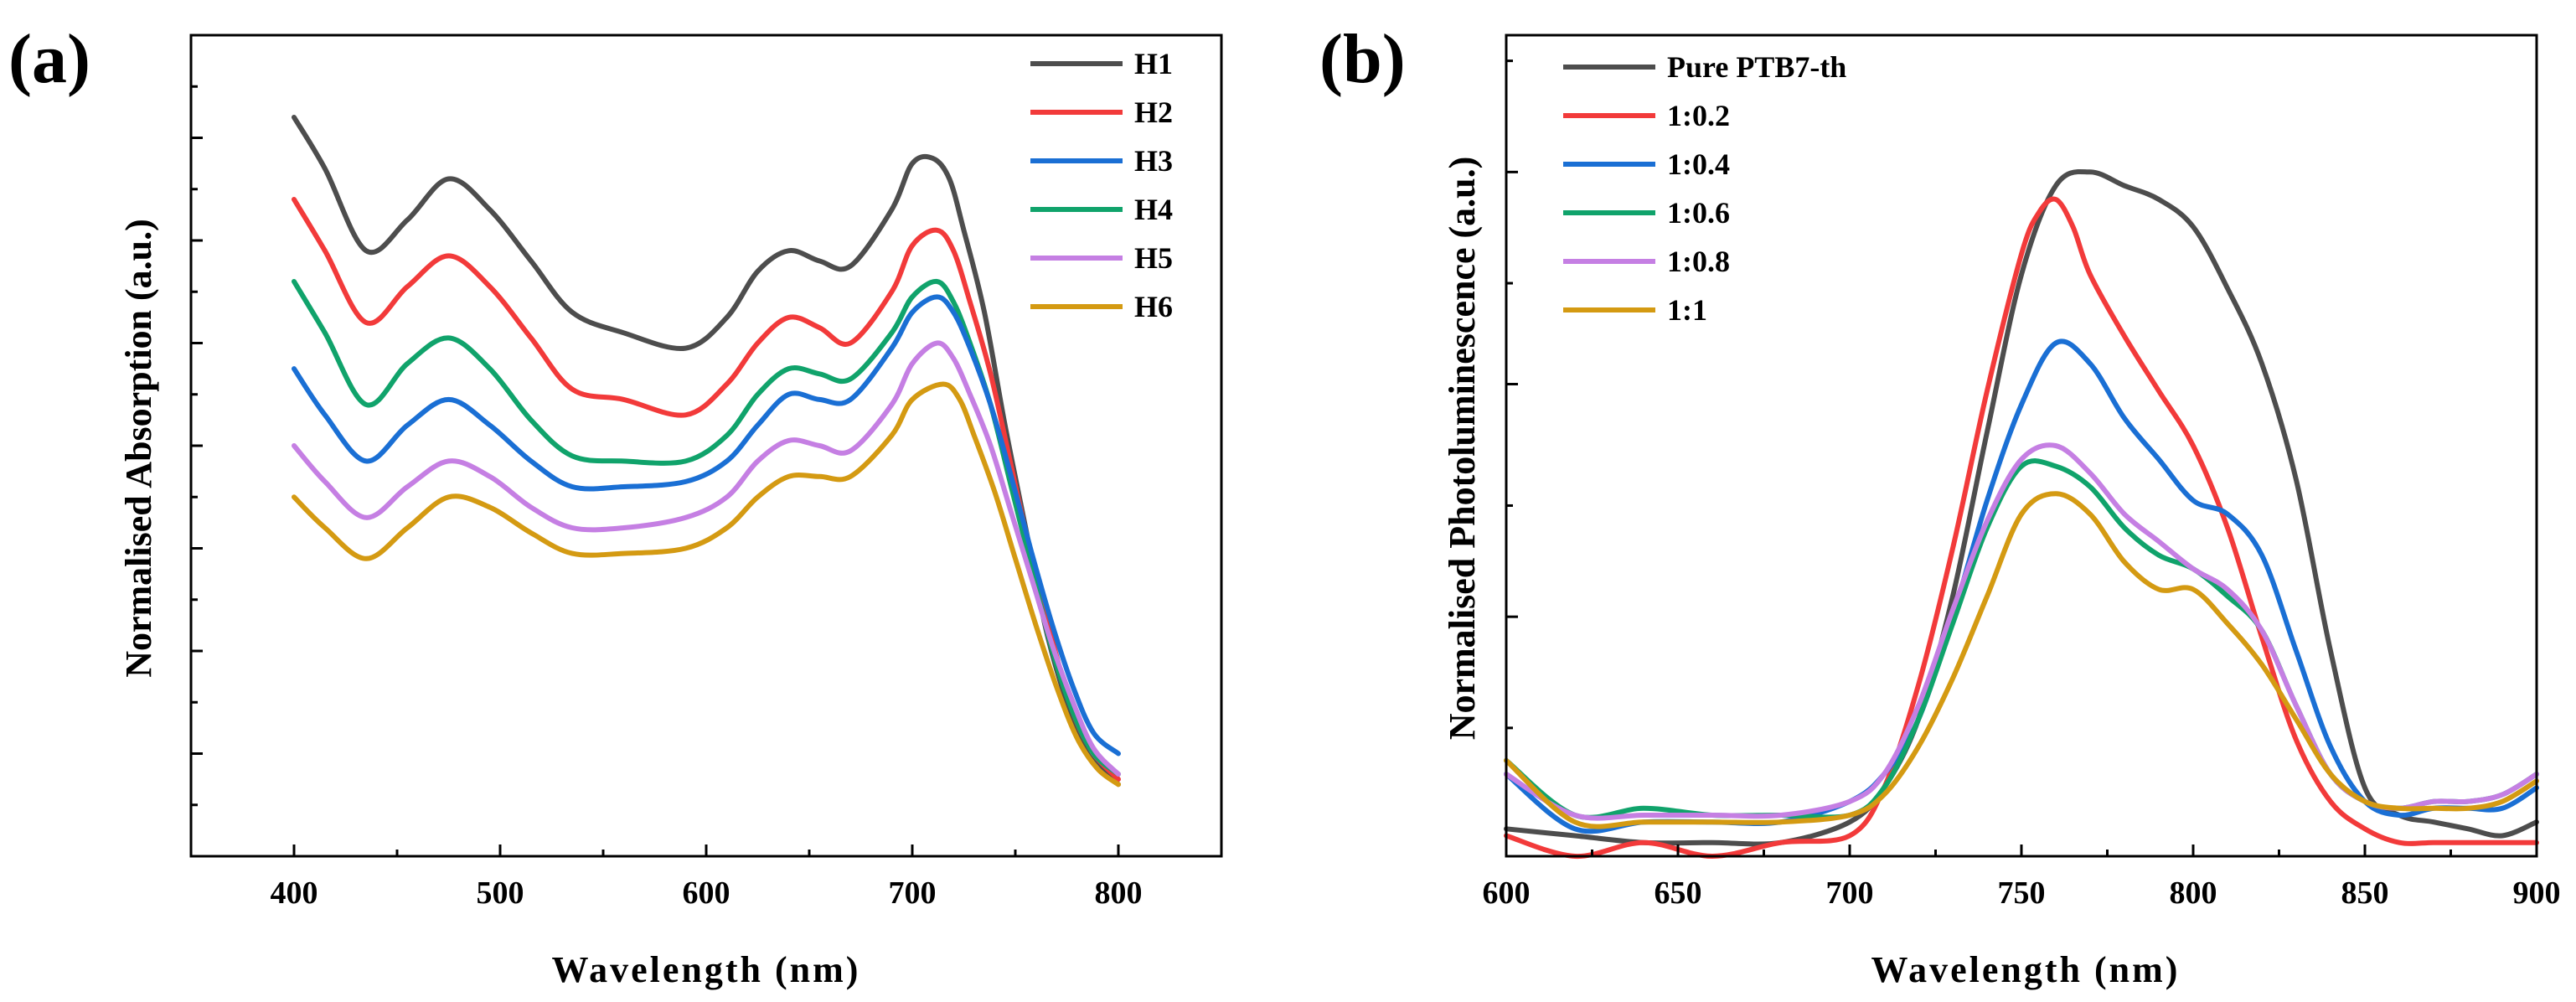 The height and width of the screenshot is (1002, 2576). I want to click on panel-a-xlabel: Wavelength (nm), so click(706, 969).